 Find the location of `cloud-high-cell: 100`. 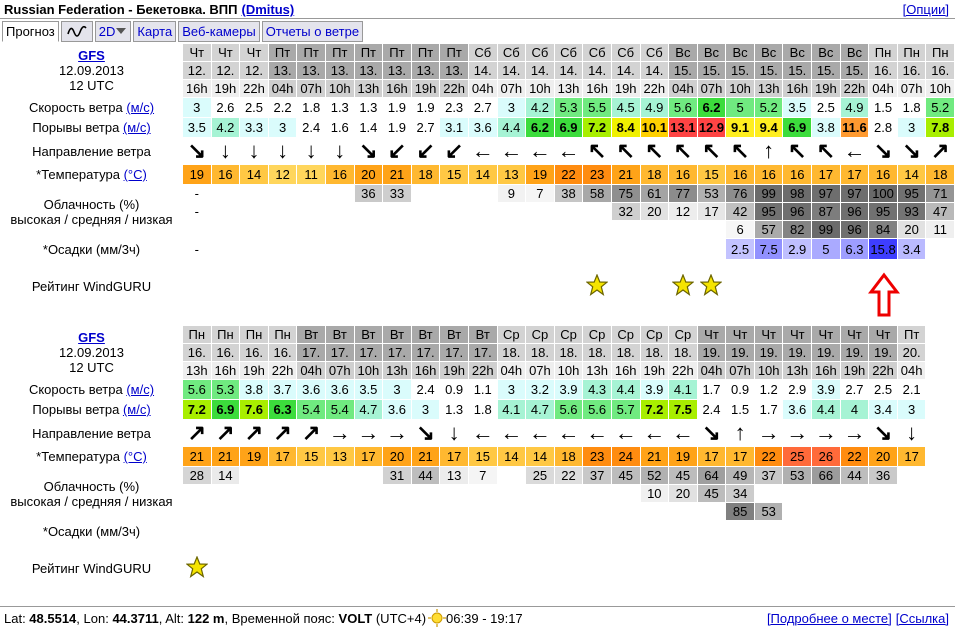

cloud-high-cell: 100 is located at coordinates (883, 193).